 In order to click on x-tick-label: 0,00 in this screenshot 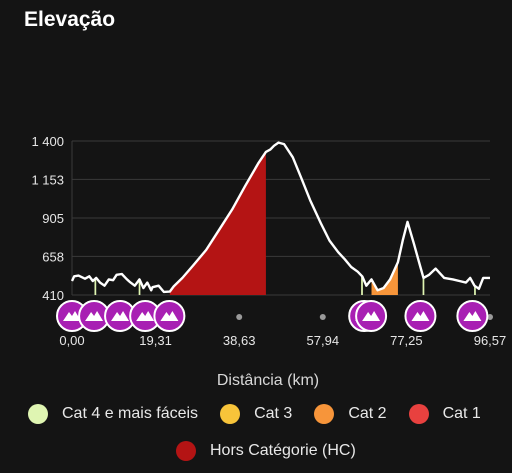, I will do `click(71, 340)`.